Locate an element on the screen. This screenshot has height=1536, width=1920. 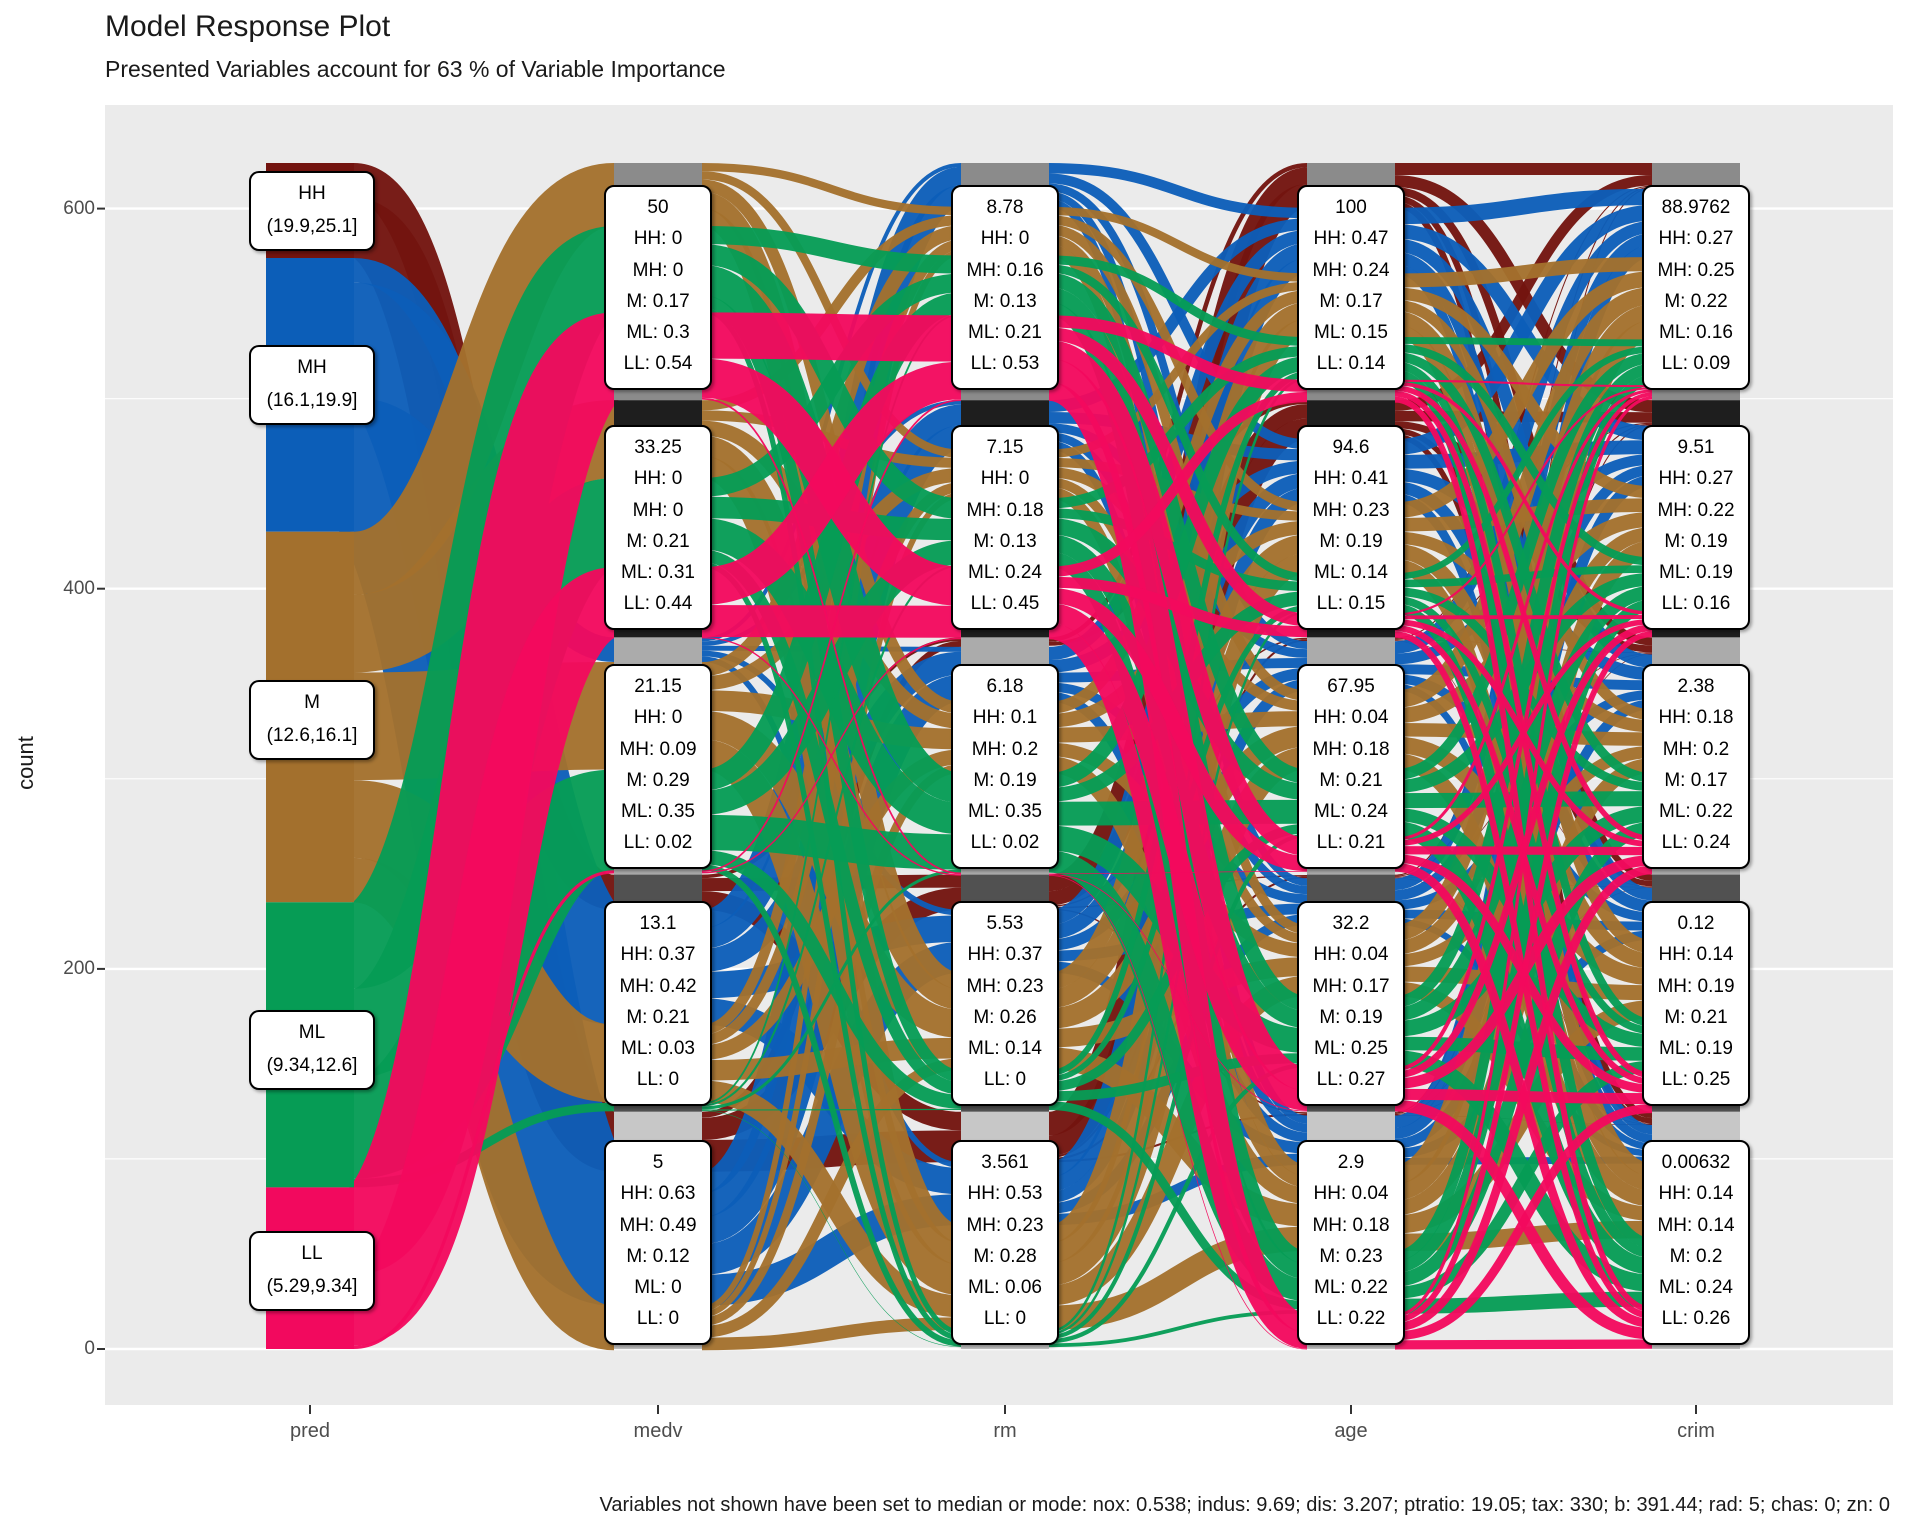
pred-class-label: HH is located at coordinates (312, 193).